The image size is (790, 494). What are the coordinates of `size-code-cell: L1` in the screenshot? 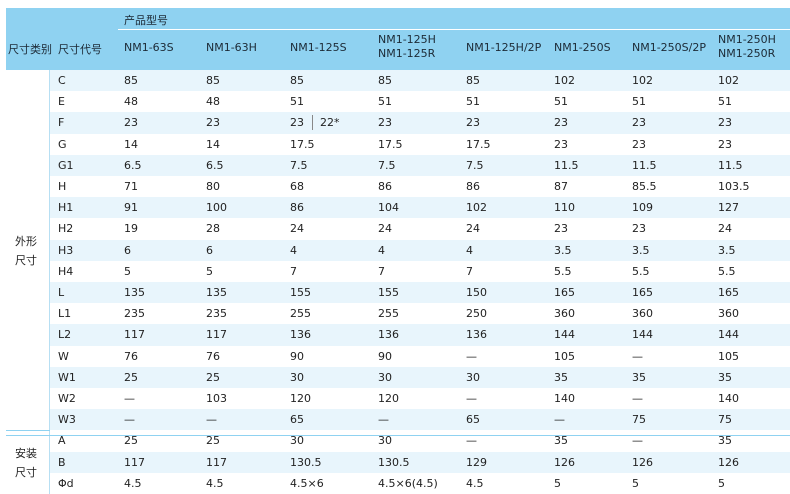 It's located at (65, 314).